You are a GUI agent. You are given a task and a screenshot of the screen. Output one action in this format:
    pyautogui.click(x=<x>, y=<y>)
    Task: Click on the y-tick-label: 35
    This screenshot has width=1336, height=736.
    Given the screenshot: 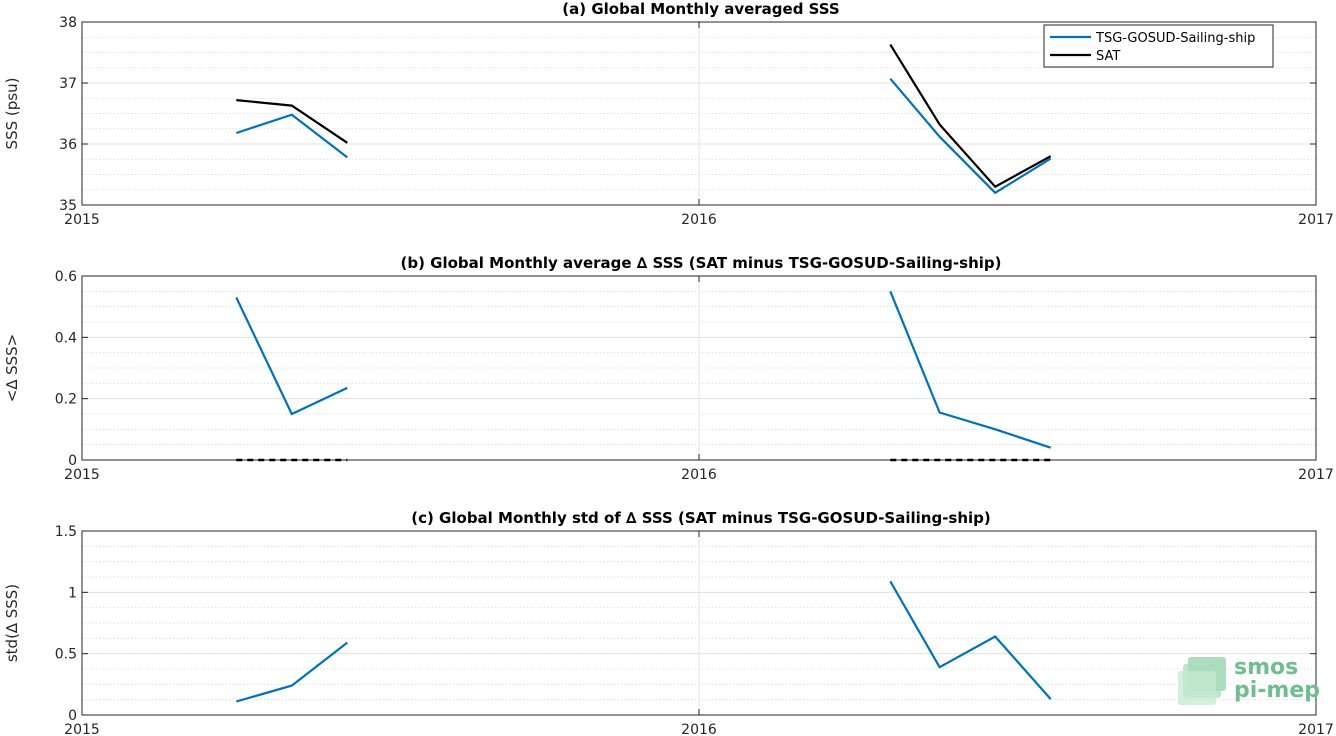 What is the action you would take?
    pyautogui.click(x=68, y=206)
    